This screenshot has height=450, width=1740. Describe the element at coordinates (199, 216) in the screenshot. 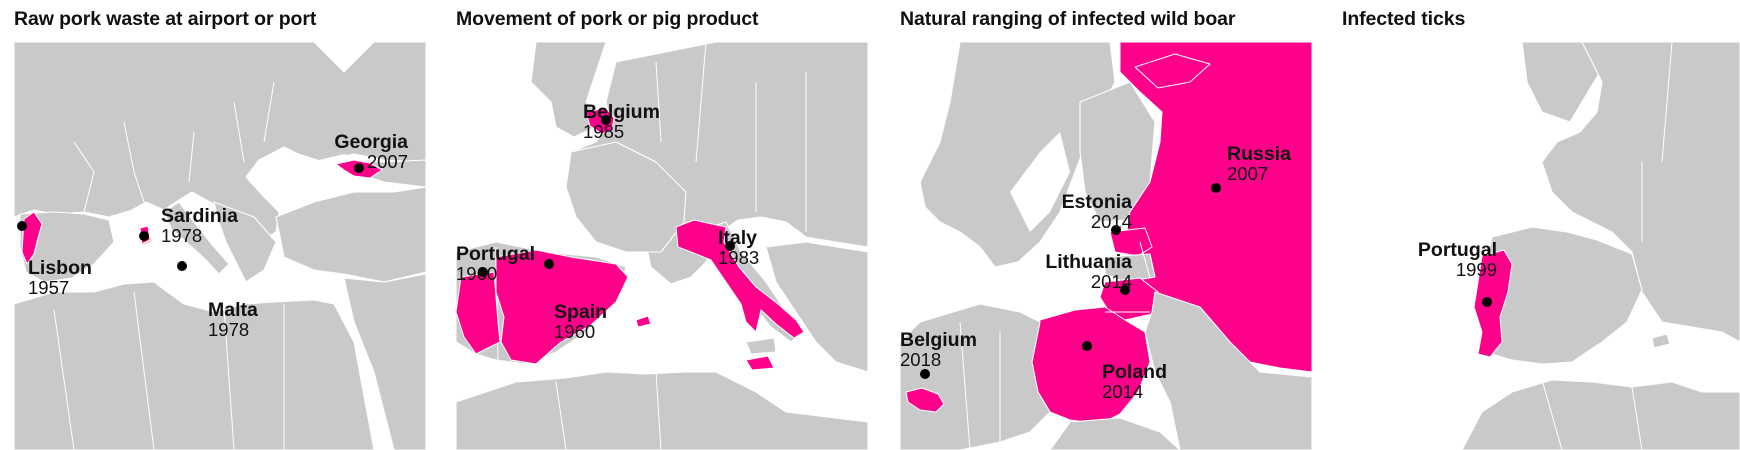

I see `place-name: Sardinia` at that location.